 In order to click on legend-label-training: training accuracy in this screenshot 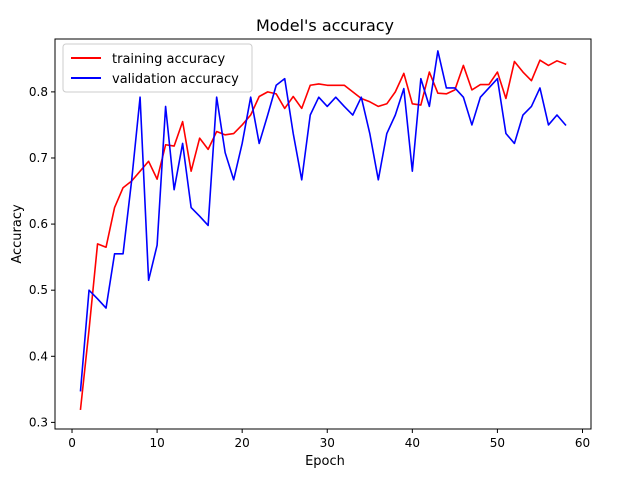, I will do `click(168, 59)`.